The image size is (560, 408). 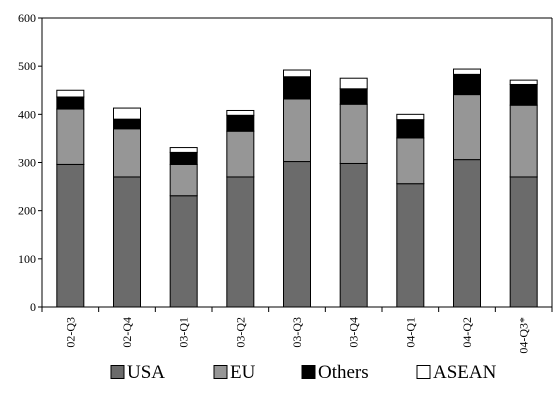 I want to click on x-tick-label: 03-Q3, so click(x=297, y=332).